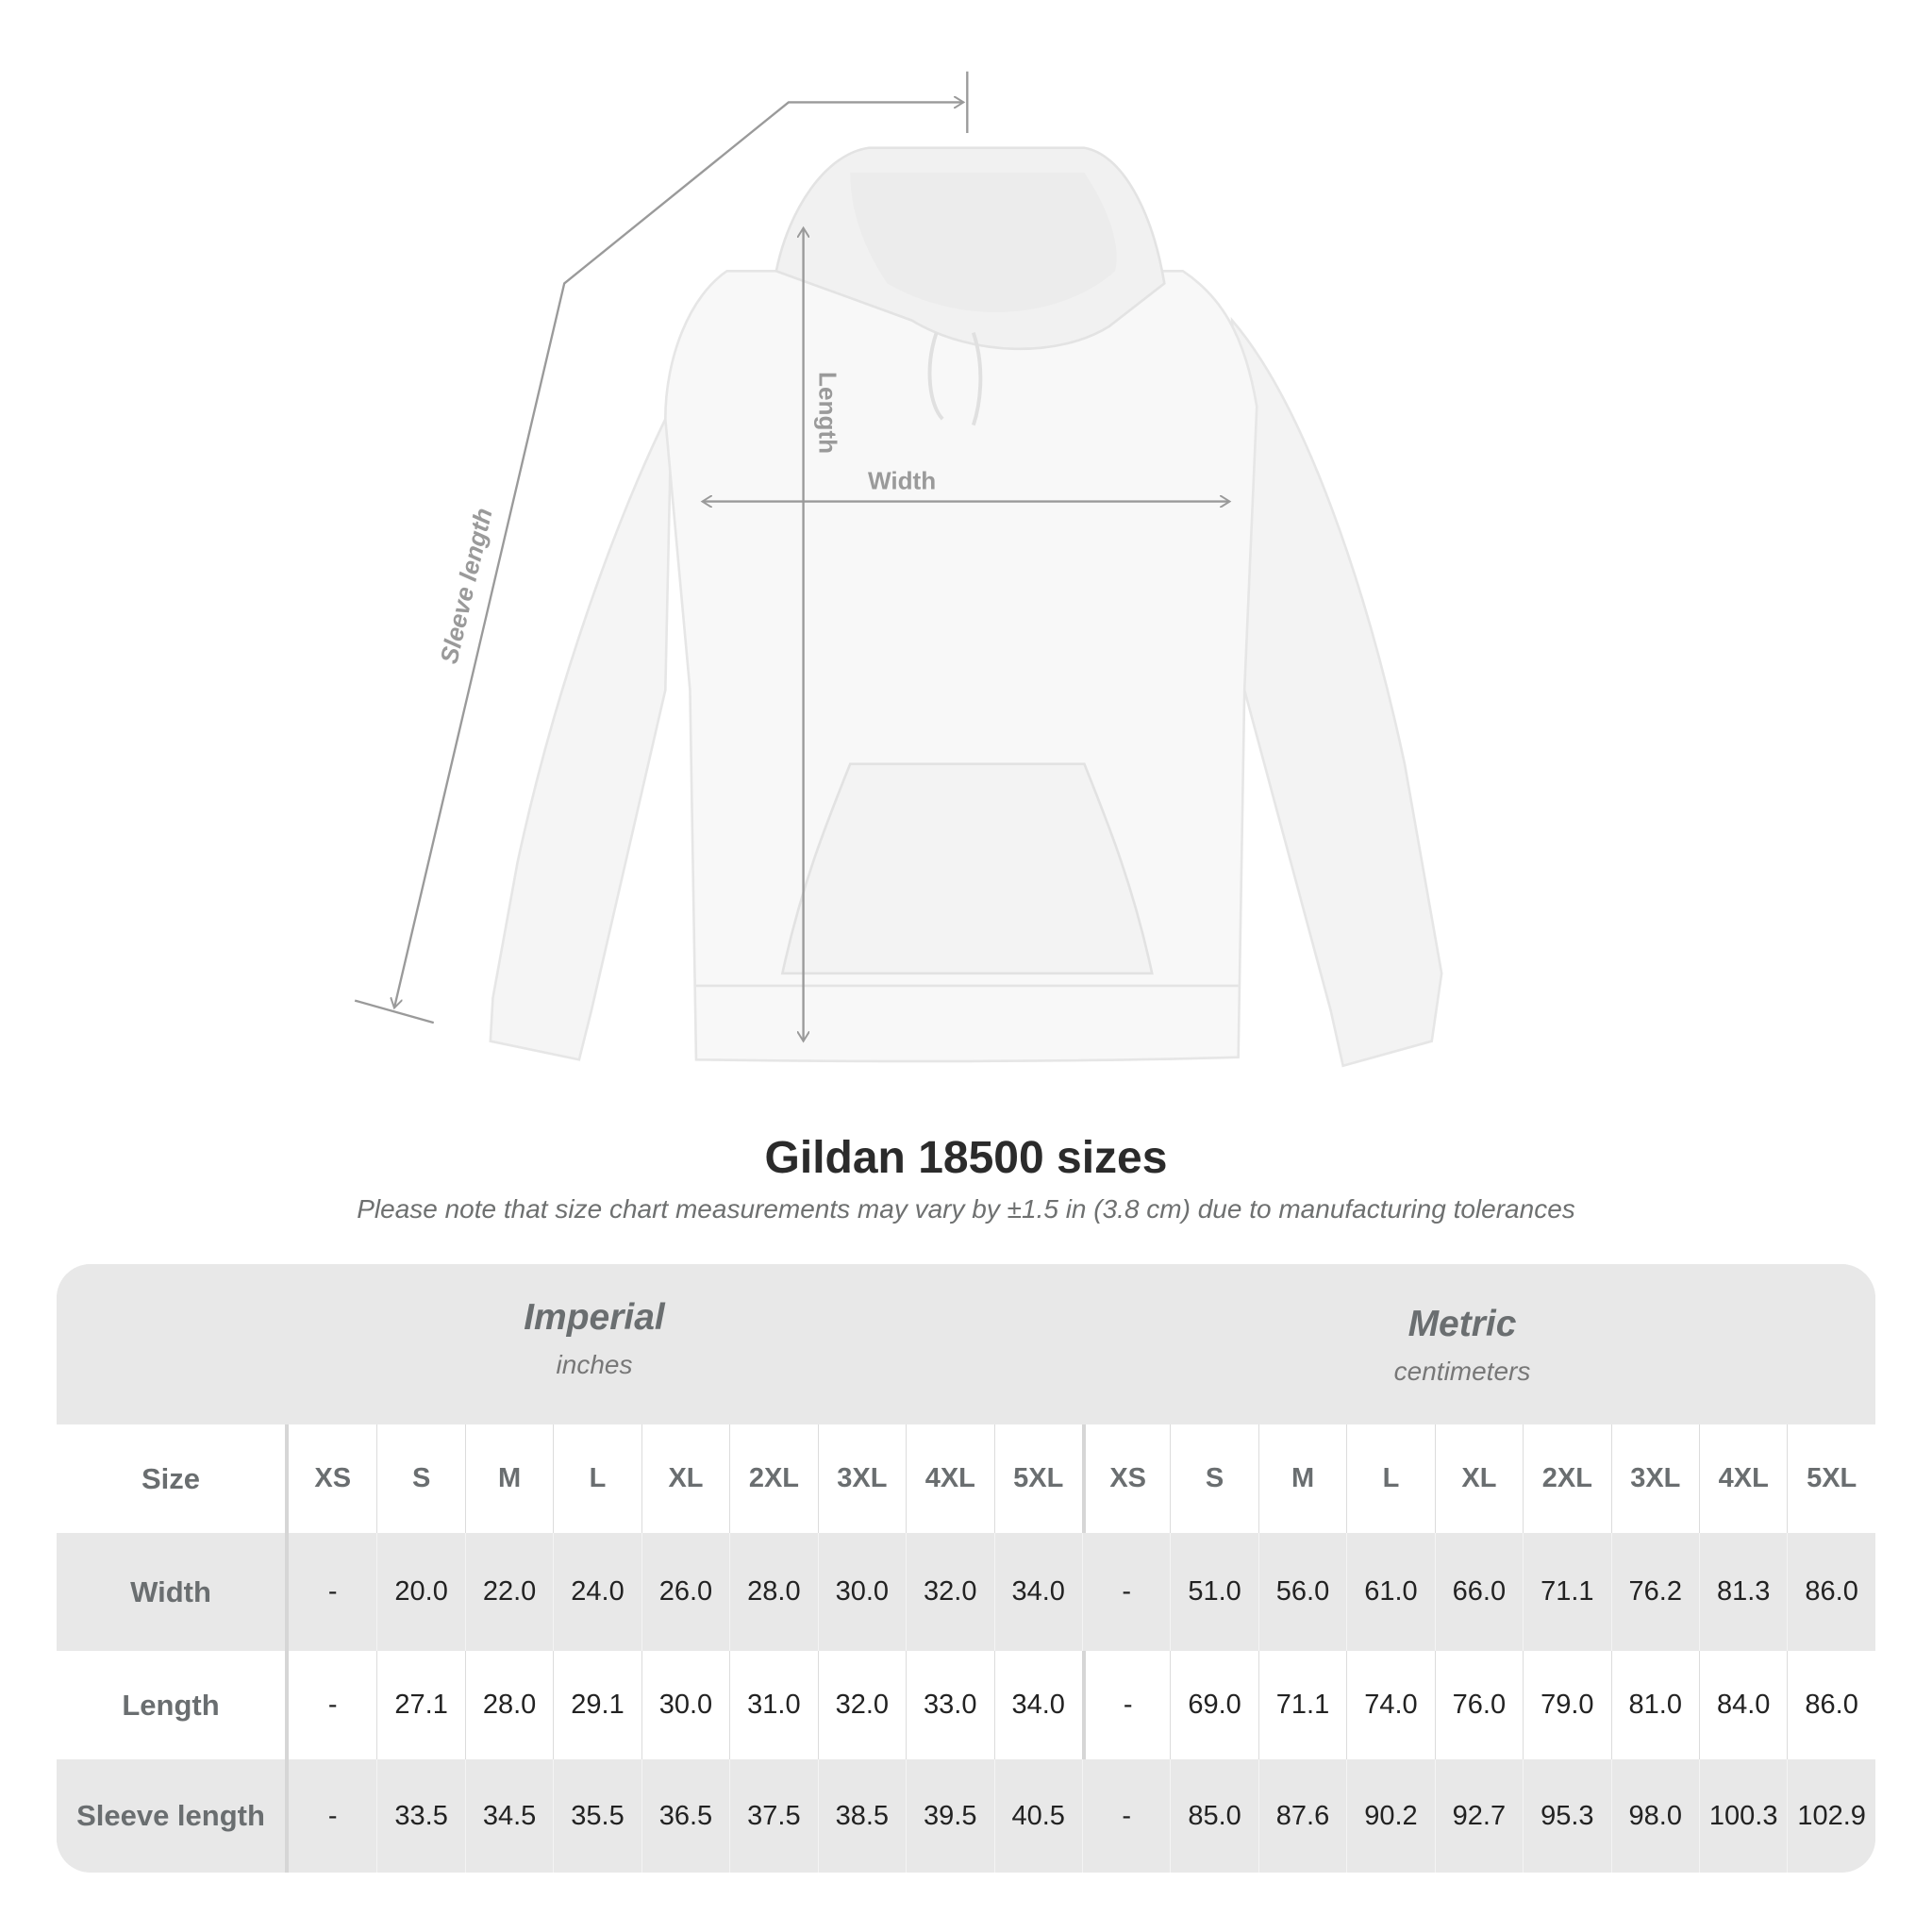 The image size is (1932, 1932). What do you see at coordinates (1462, 1324) in the screenshot?
I see `metric-title: Metric` at bounding box center [1462, 1324].